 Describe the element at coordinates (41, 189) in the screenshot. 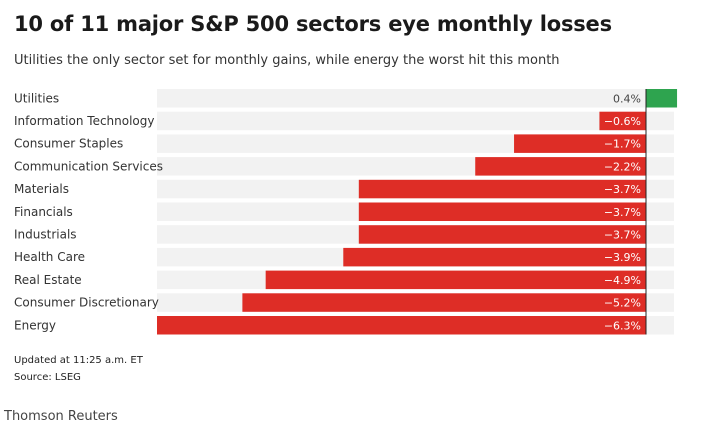

I see `category-label: Materials` at that location.